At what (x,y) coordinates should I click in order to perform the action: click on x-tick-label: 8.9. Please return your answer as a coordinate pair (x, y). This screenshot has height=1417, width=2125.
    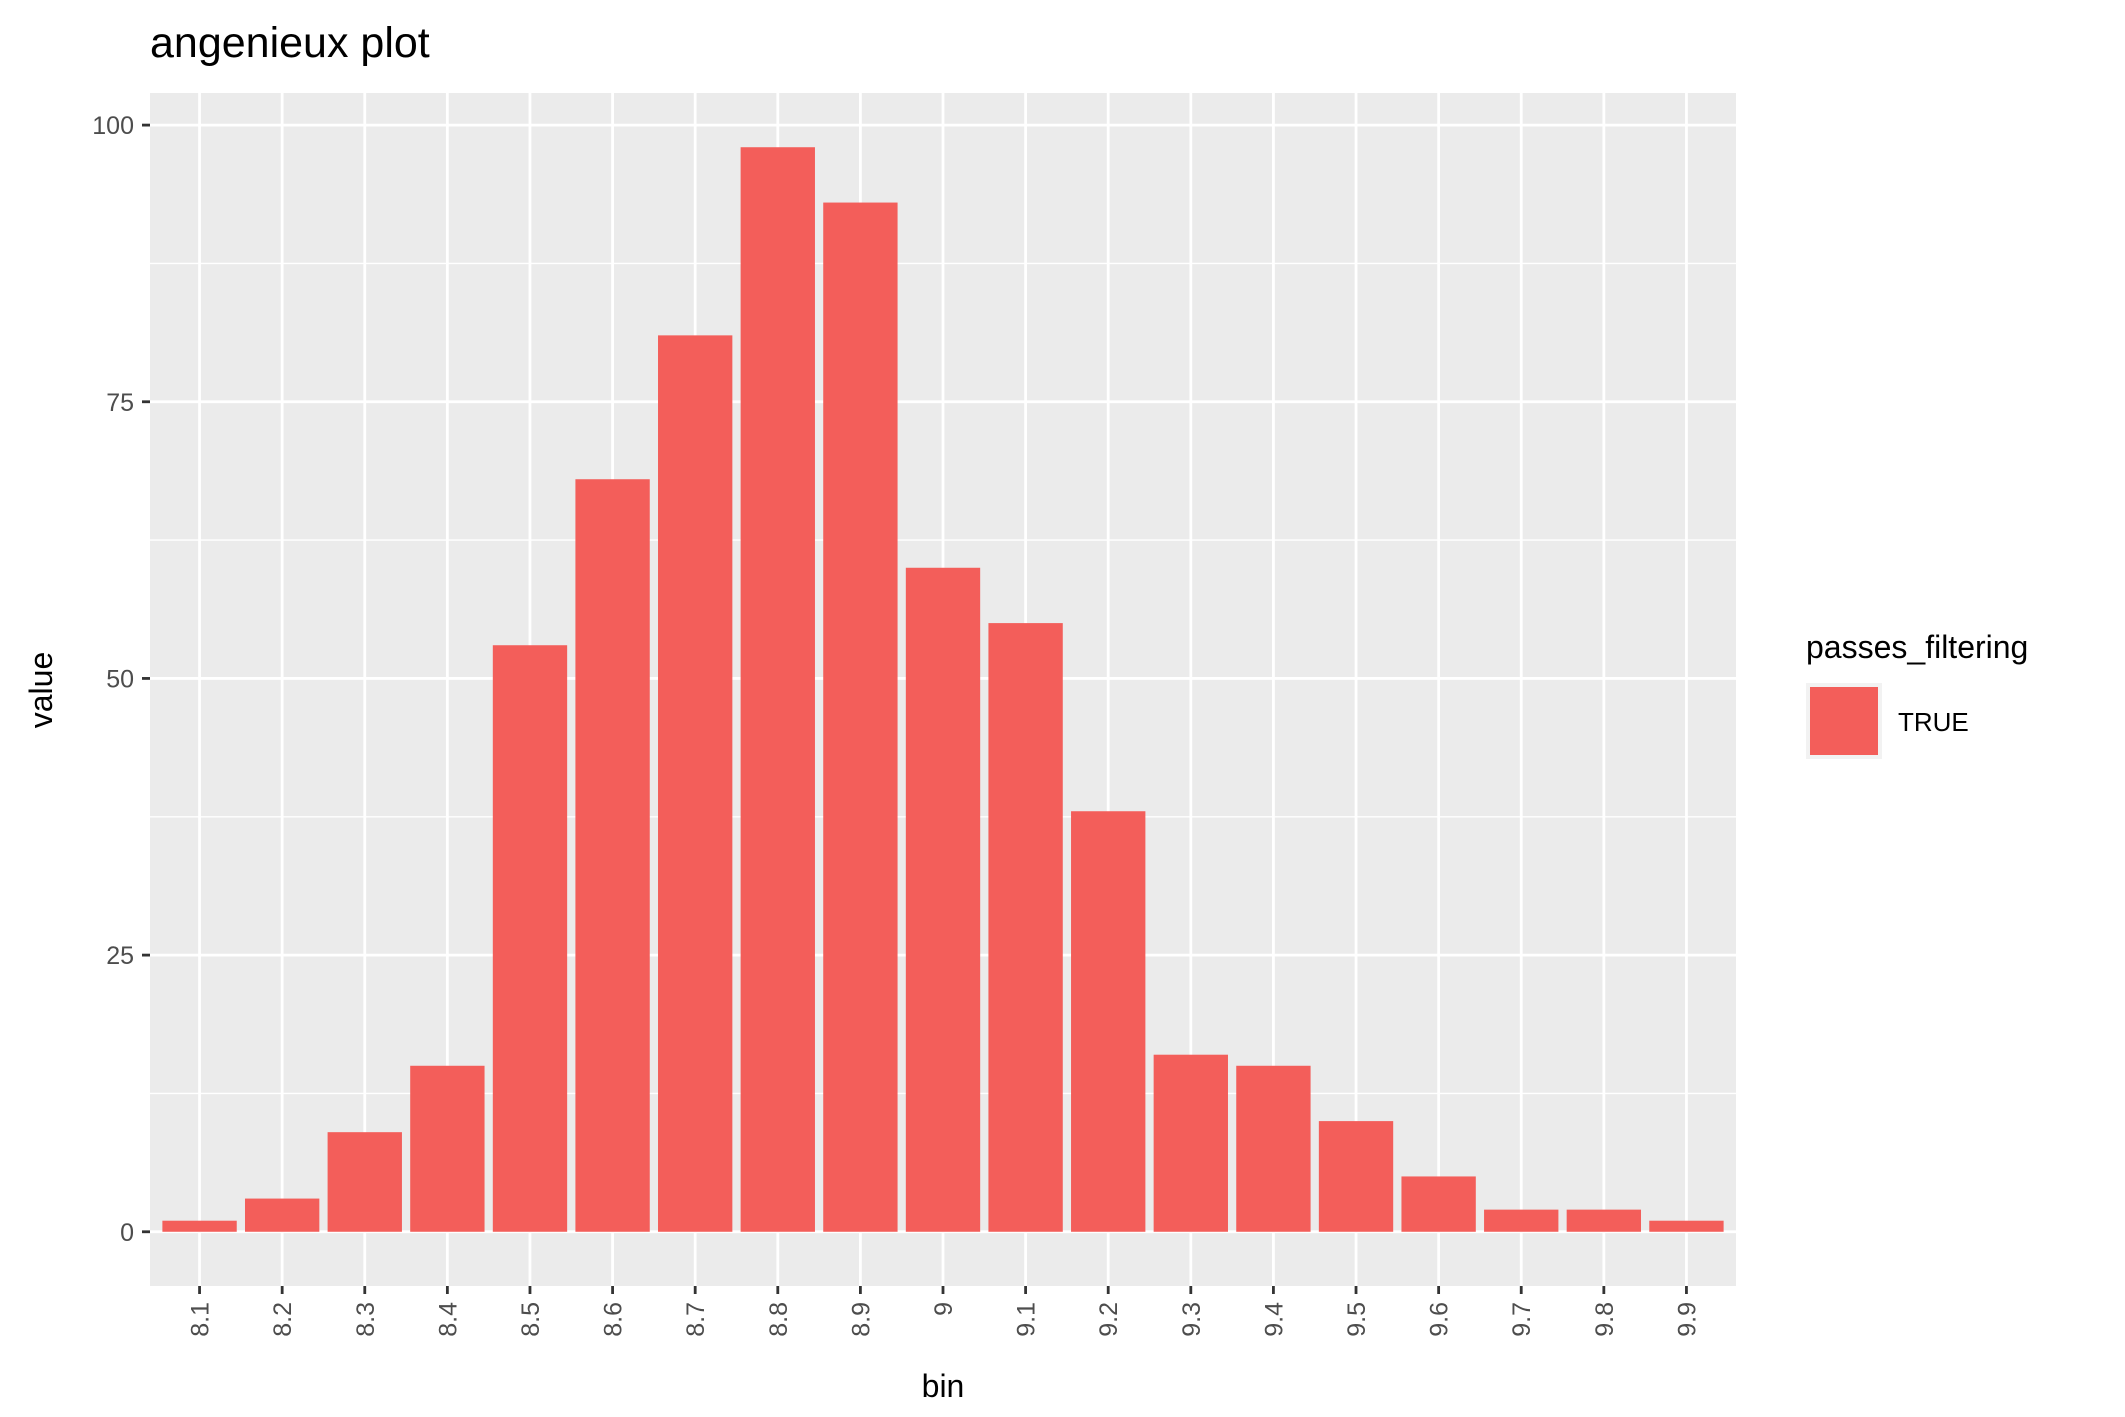
    Looking at the image, I should click on (861, 1319).